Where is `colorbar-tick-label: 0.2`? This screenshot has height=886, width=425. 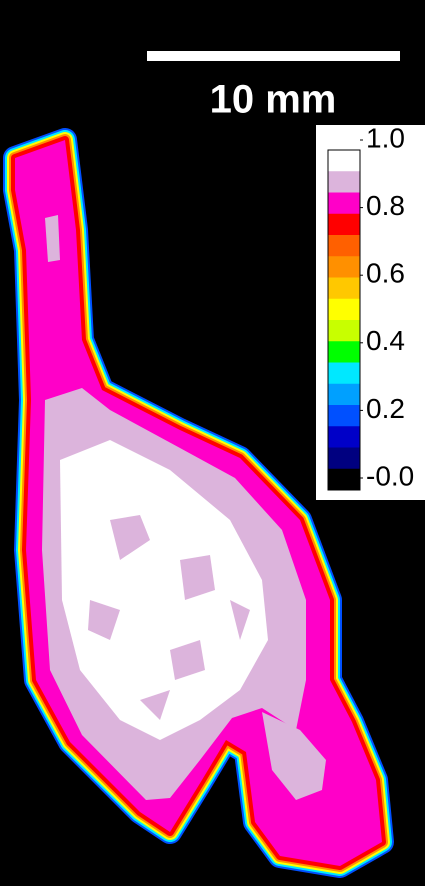 colorbar-tick-label: 0.2 is located at coordinates (385, 408).